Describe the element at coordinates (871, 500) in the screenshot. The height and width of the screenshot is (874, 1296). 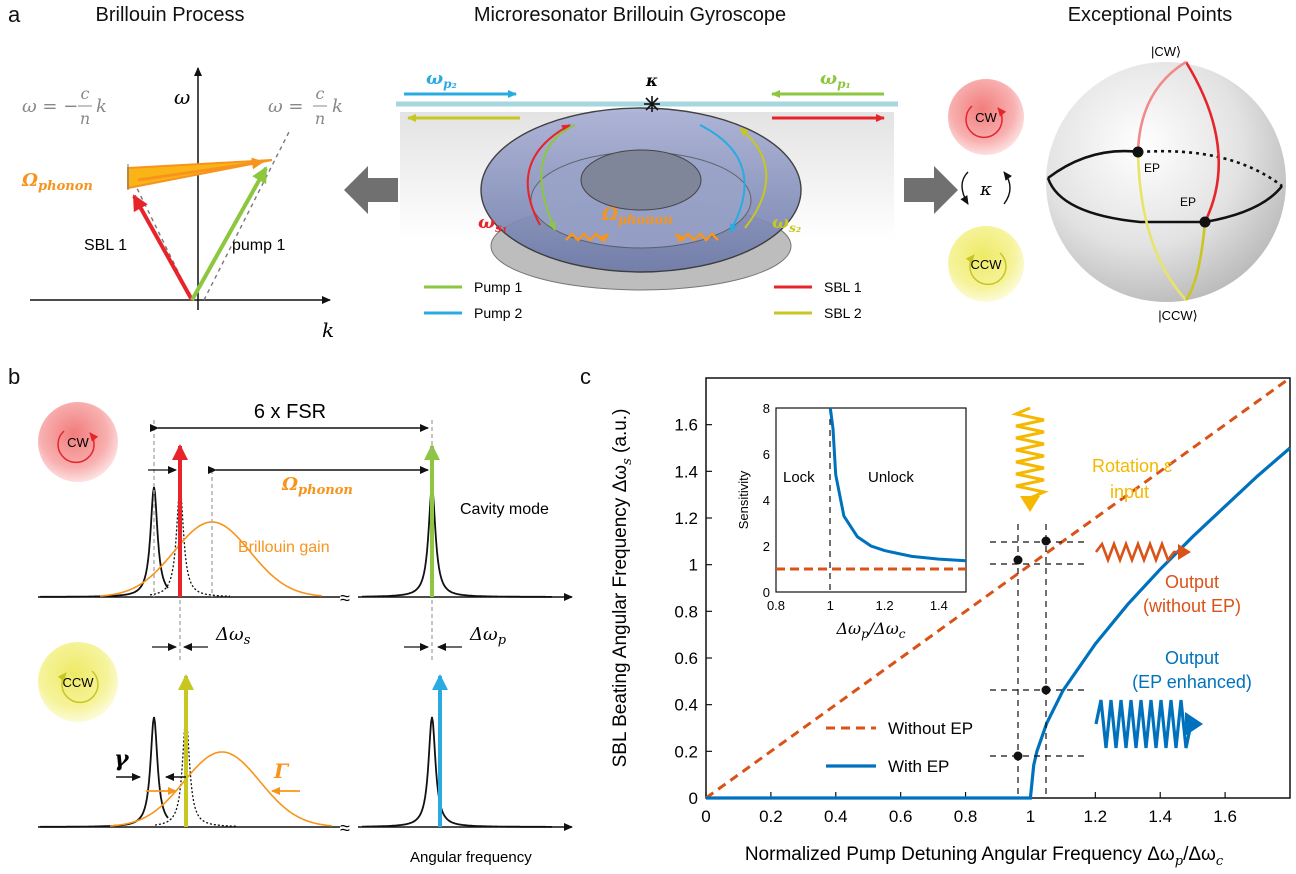
I see `inset-frame` at that location.